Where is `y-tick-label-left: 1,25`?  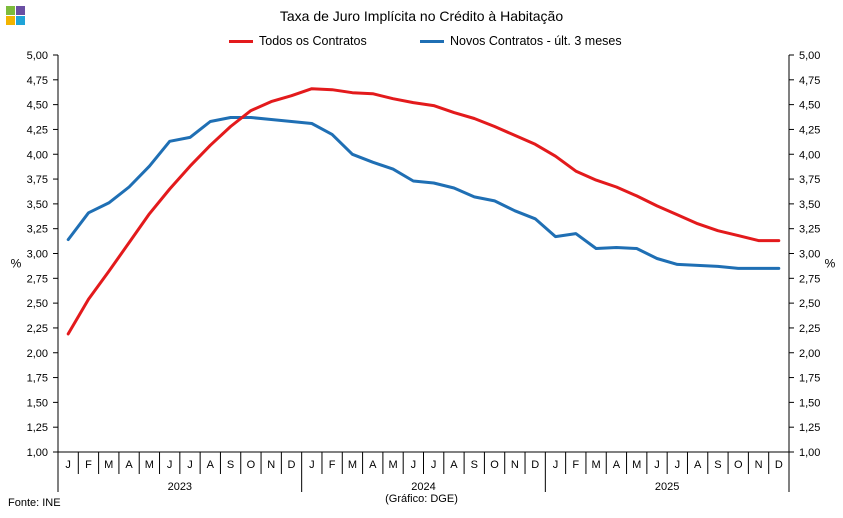
y-tick-label-left: 1,25 is located at coordinates (37, 428).